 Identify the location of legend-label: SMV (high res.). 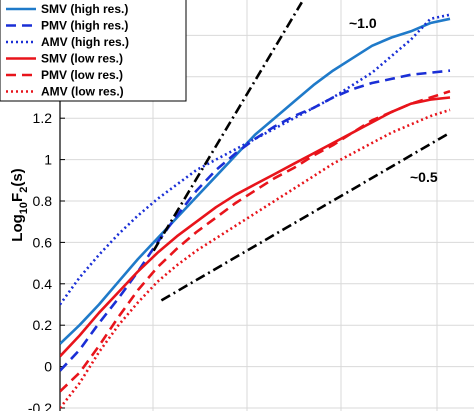
(84, 9).